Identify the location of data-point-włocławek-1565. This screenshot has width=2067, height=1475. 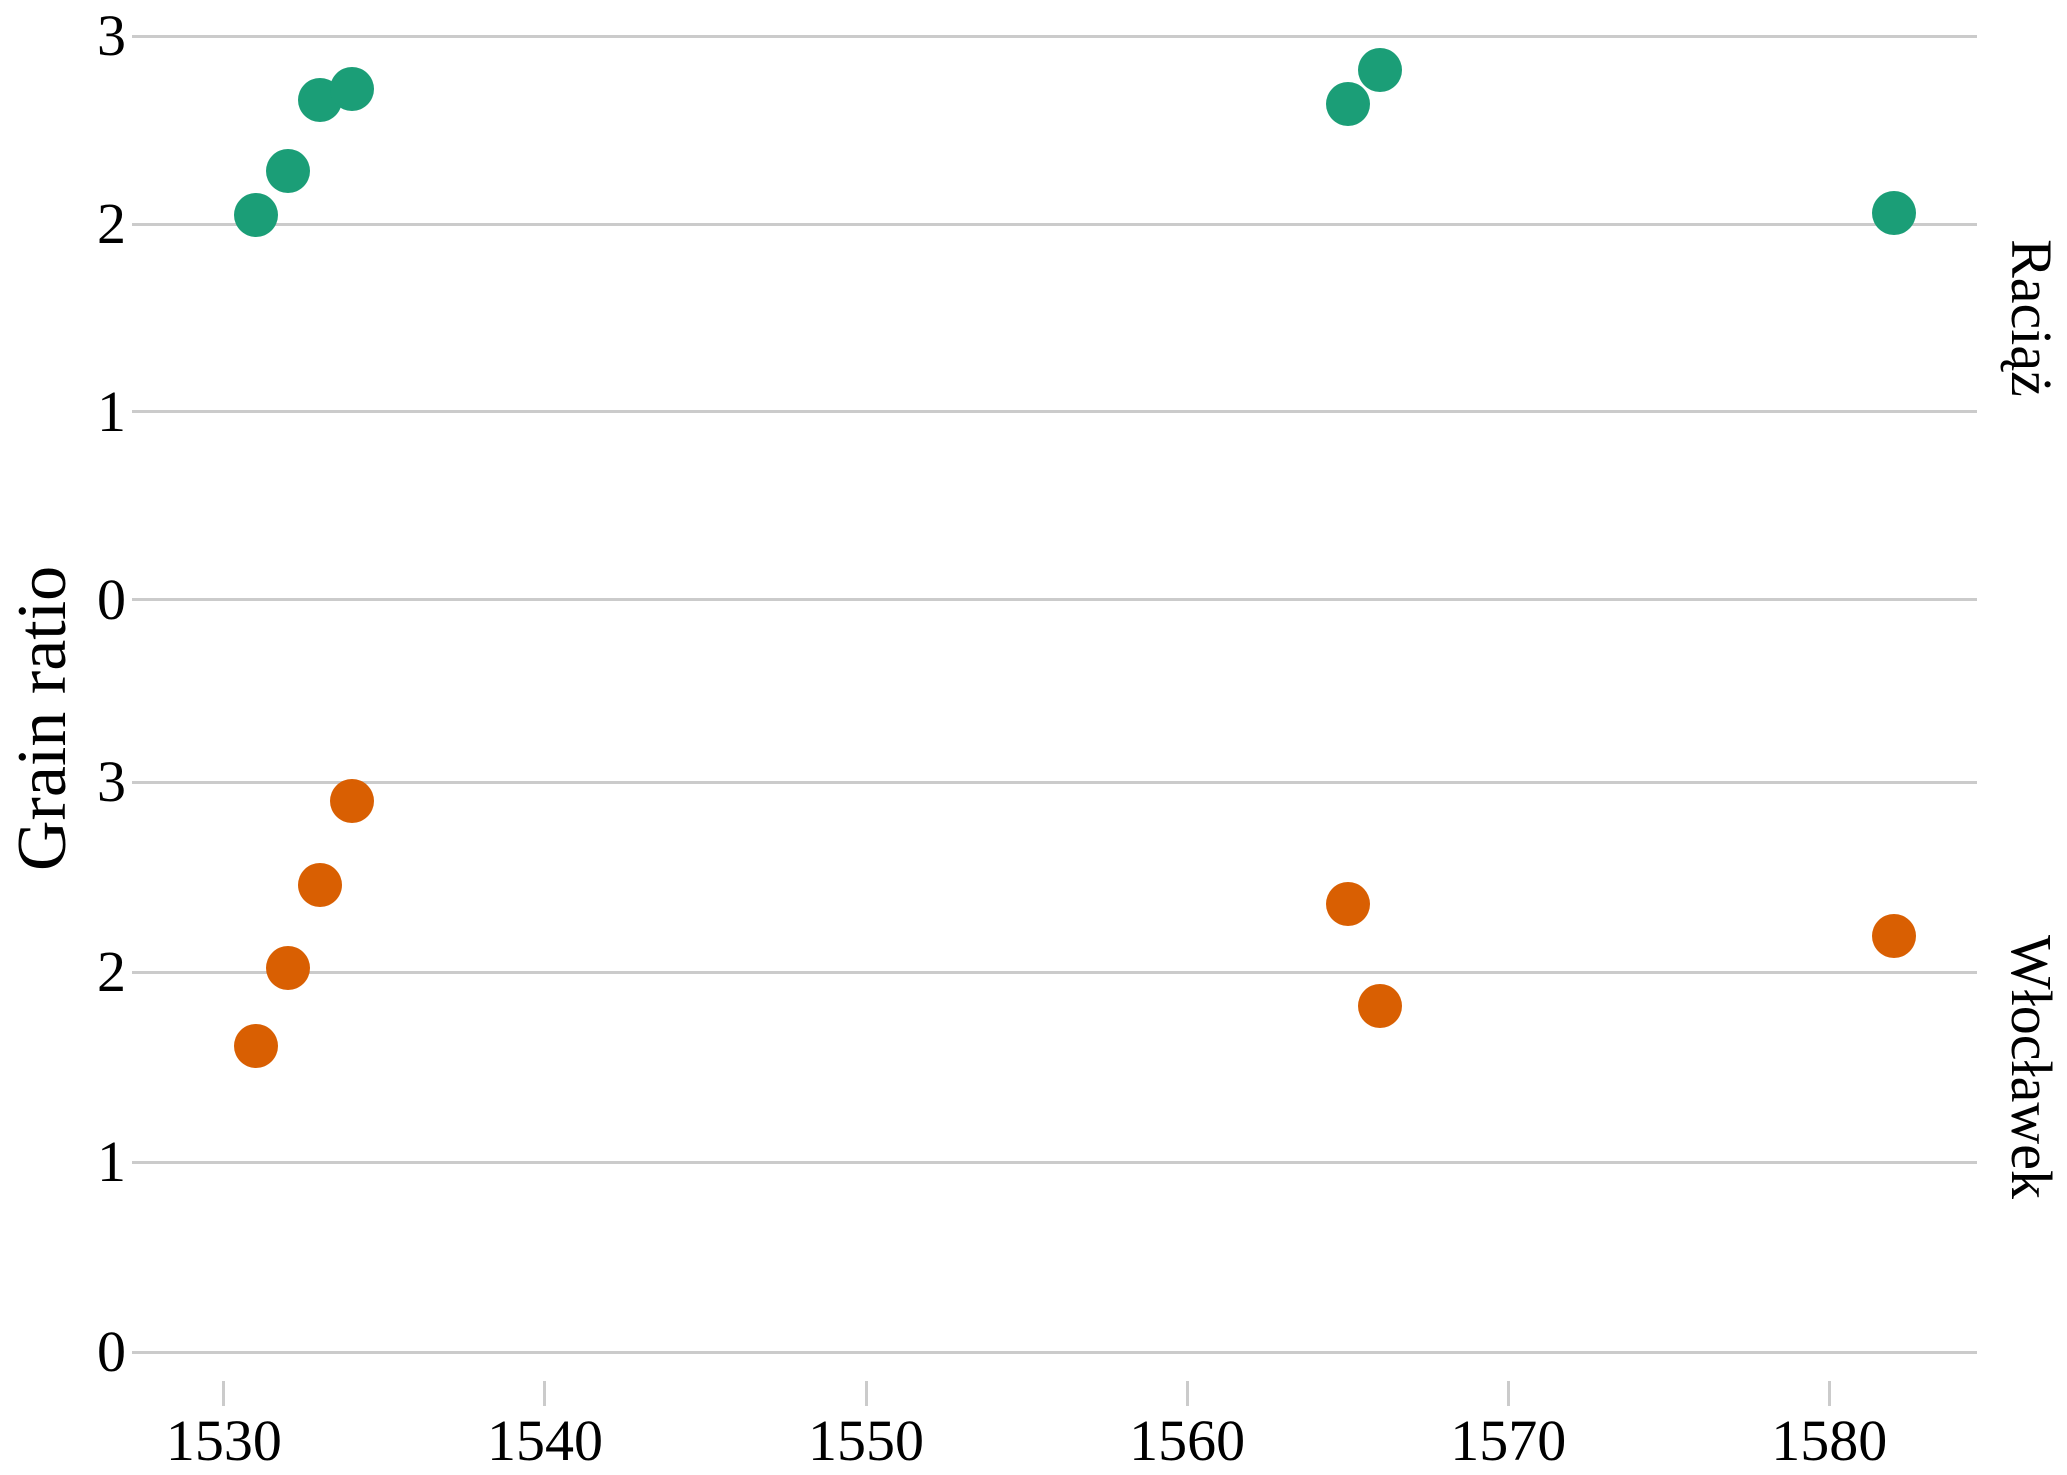
(1347, 903).